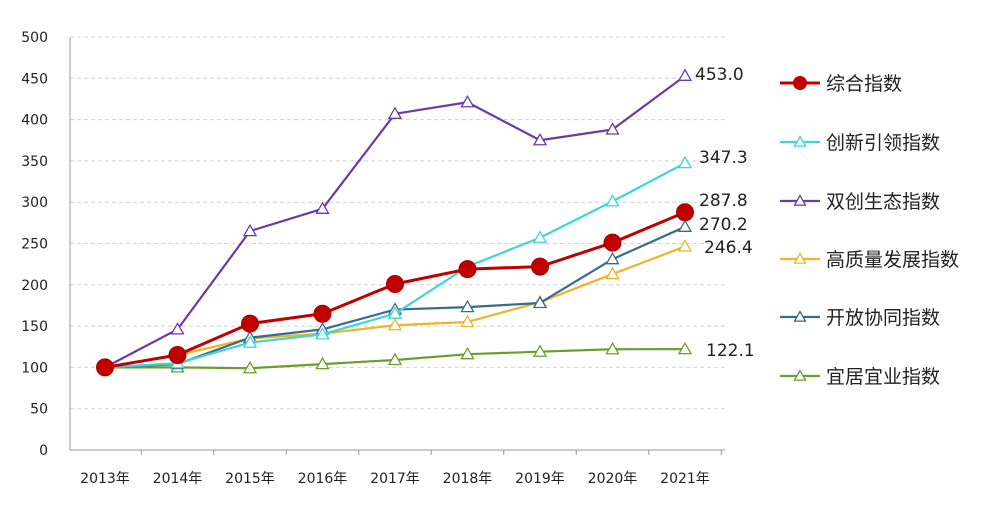 Image resolution: width=1000 pixels, height=506 pixels. What do you see at coordinates (34, 368) in the screenshot?
I see `y-tick-label: 100` at bounding box center [34, 368].